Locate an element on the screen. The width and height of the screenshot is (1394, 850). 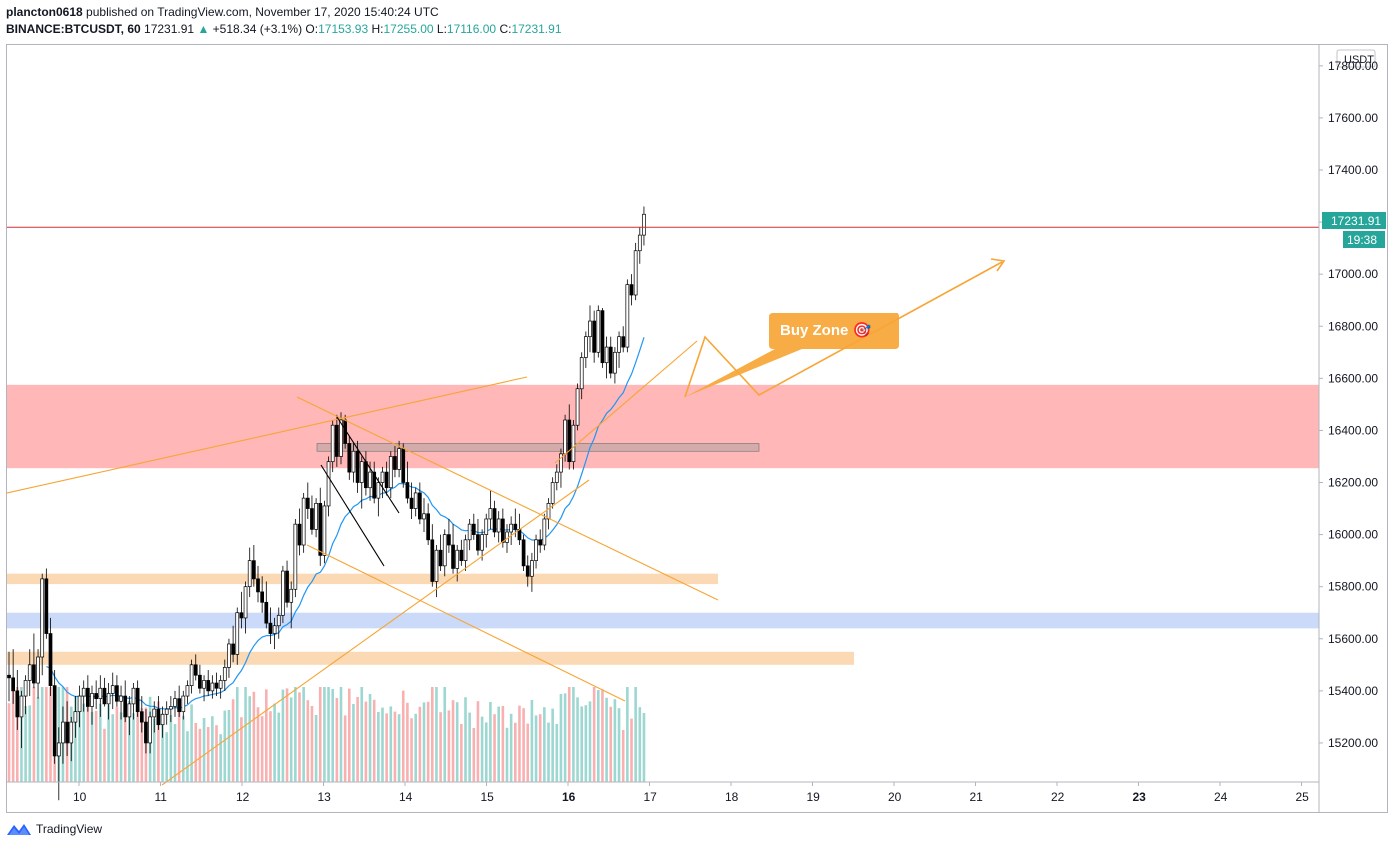
price-tick-label: 17000.00 is located at coordinates (1353, 274).